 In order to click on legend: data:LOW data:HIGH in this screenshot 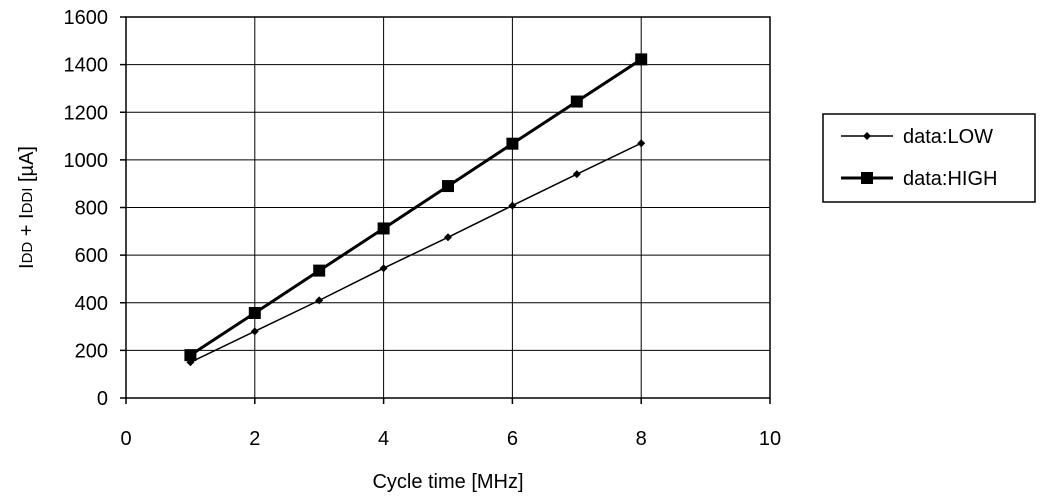, I will do `click(929, 158)`.